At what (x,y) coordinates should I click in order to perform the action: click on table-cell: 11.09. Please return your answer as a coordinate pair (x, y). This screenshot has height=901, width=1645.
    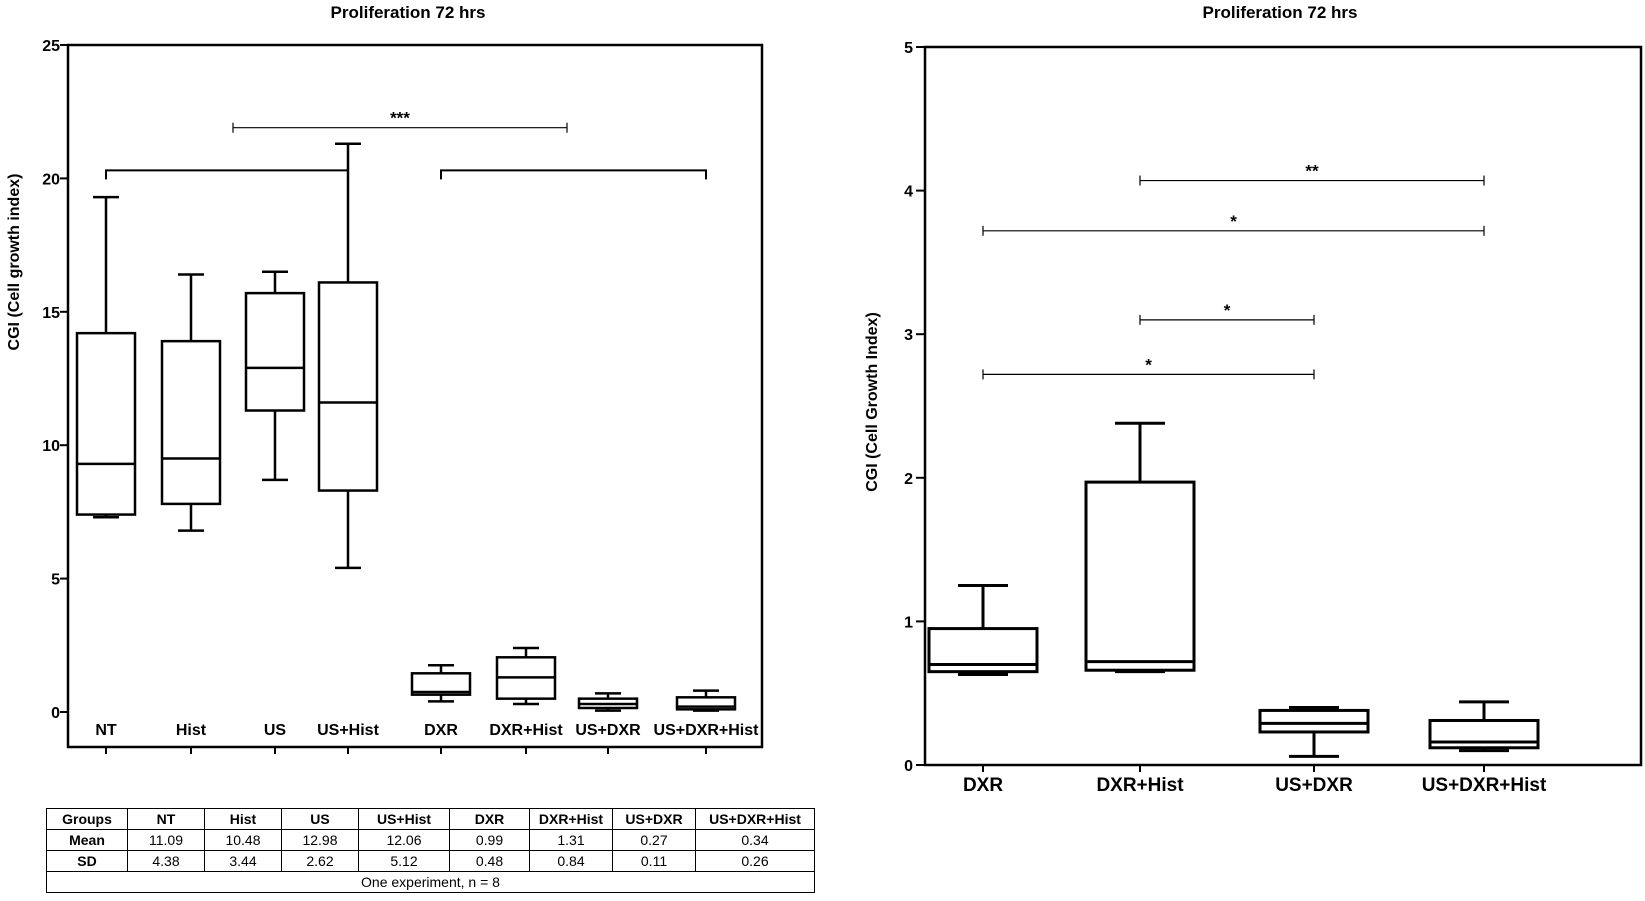
    Looking at the image, I should click on (166, 840).